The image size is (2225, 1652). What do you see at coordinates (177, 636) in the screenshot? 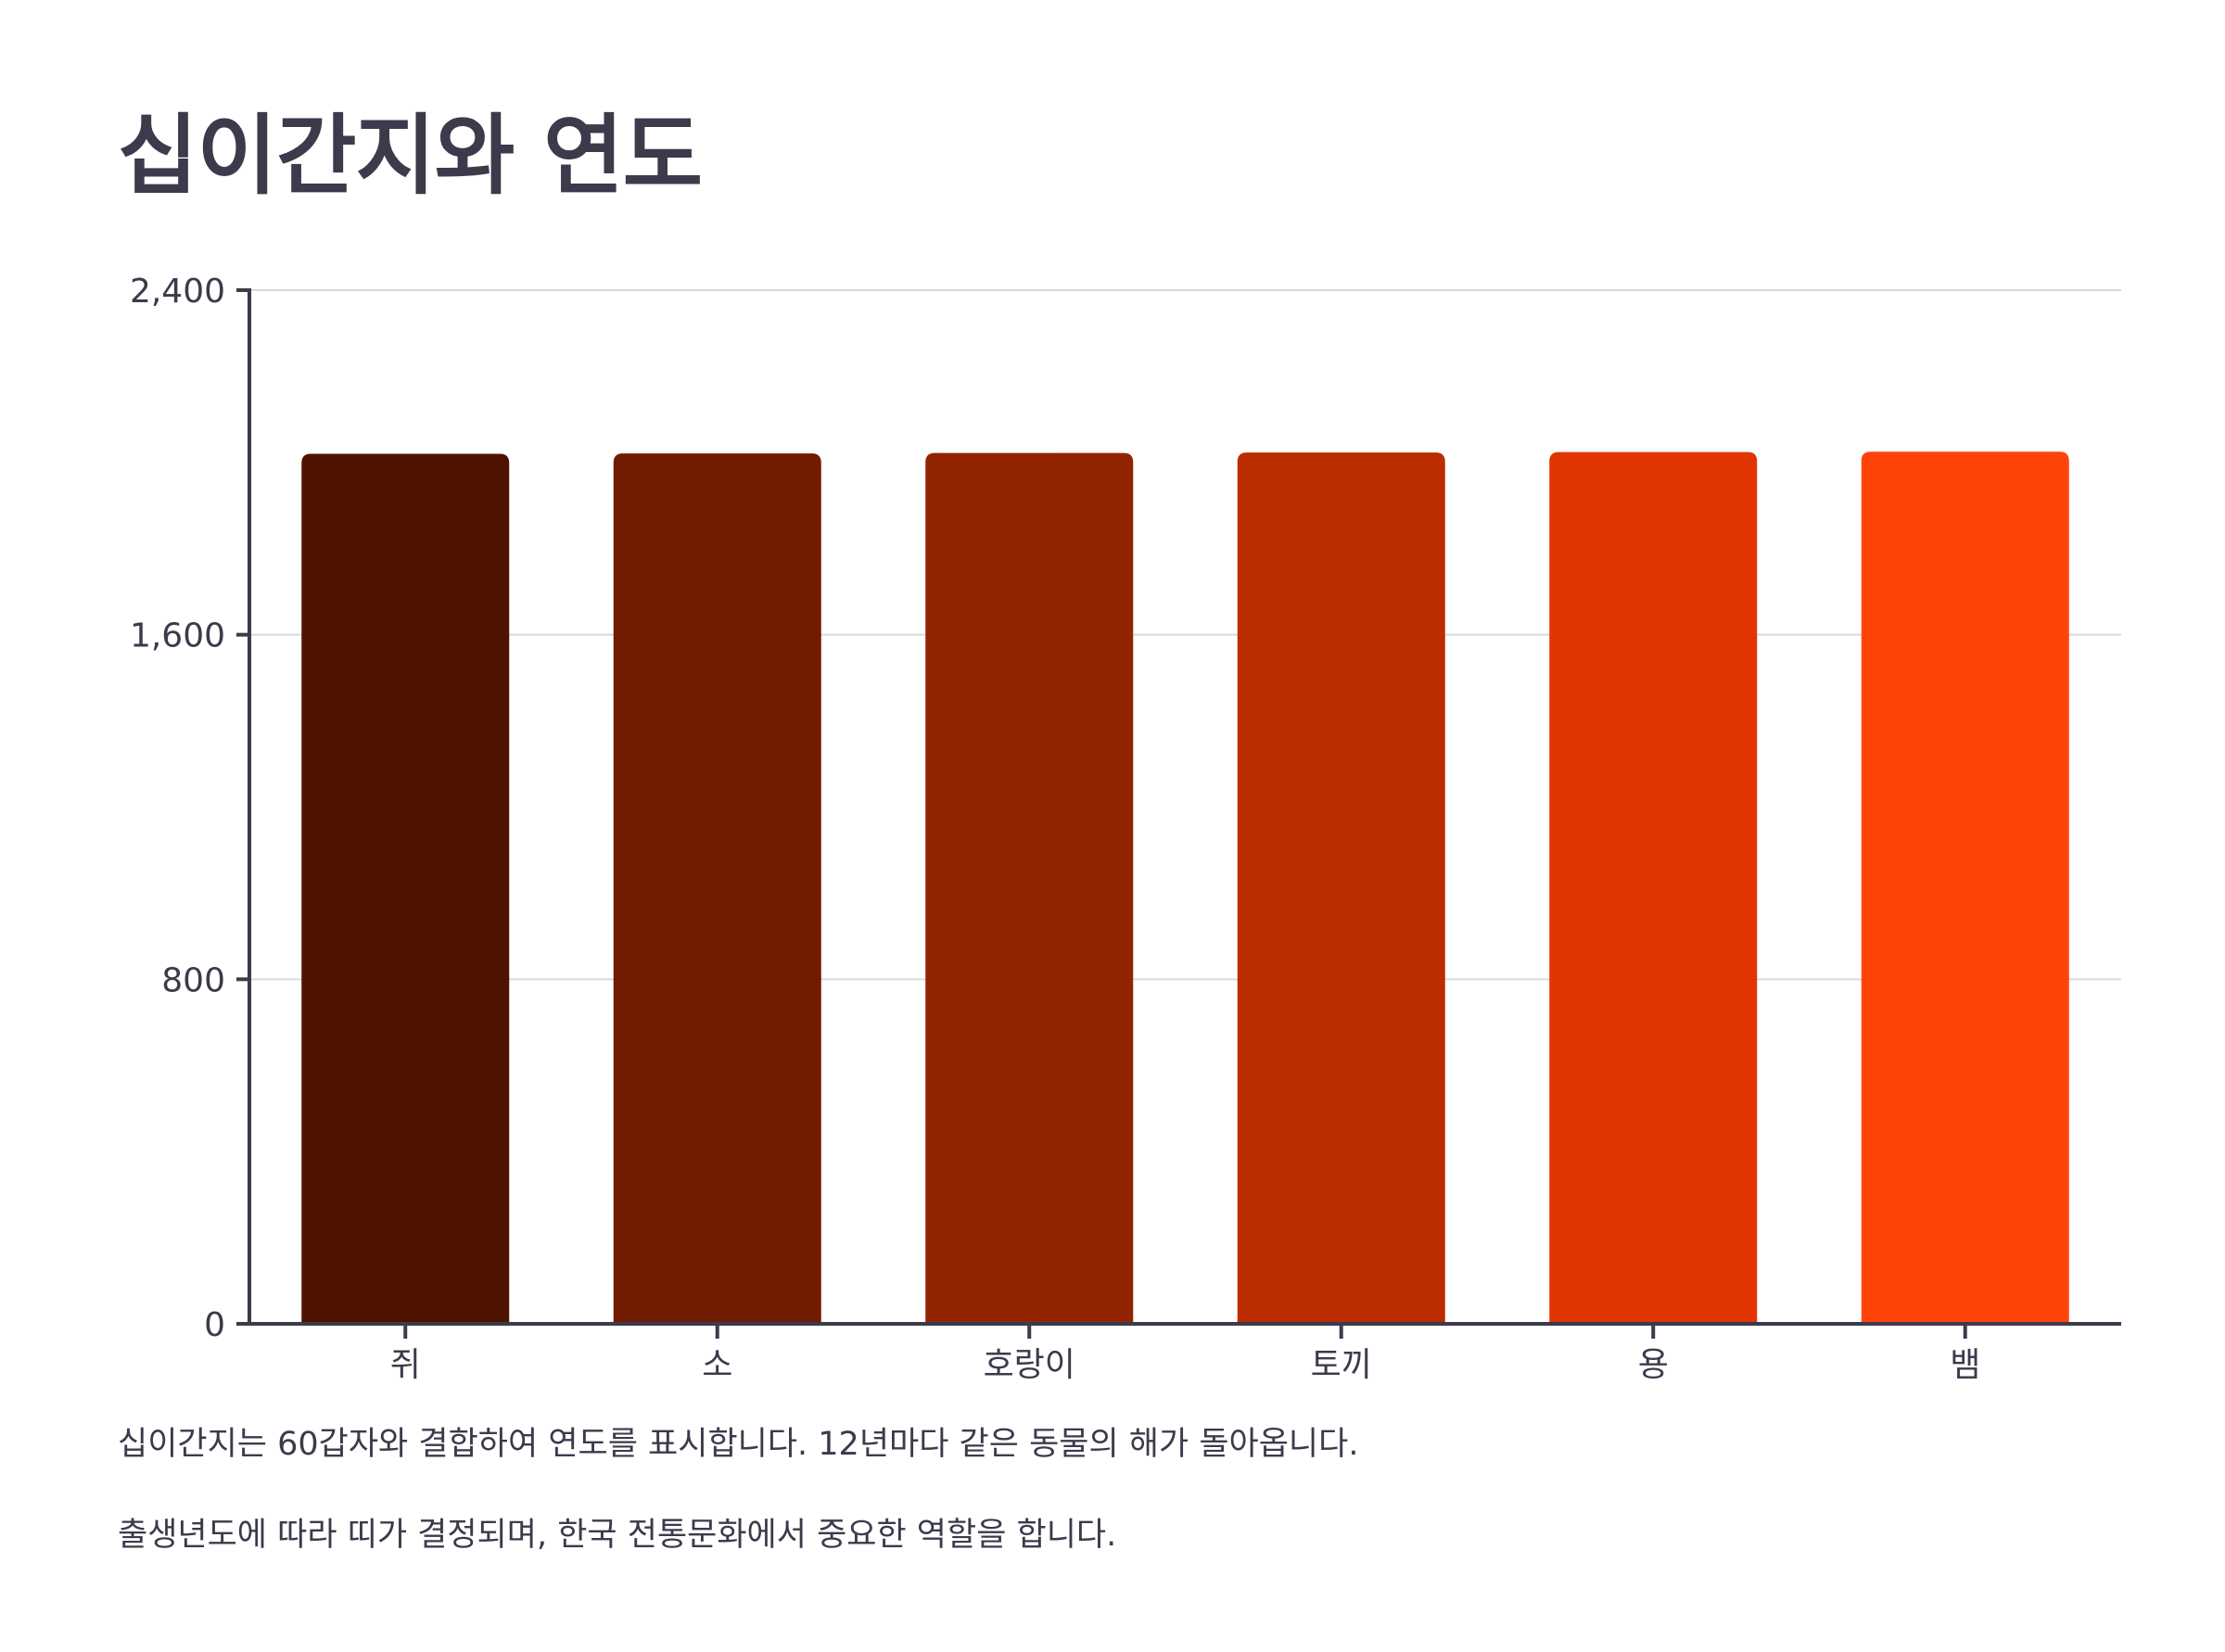
I see `y-tick-label: 1,600` at bounding box center [177, 636].